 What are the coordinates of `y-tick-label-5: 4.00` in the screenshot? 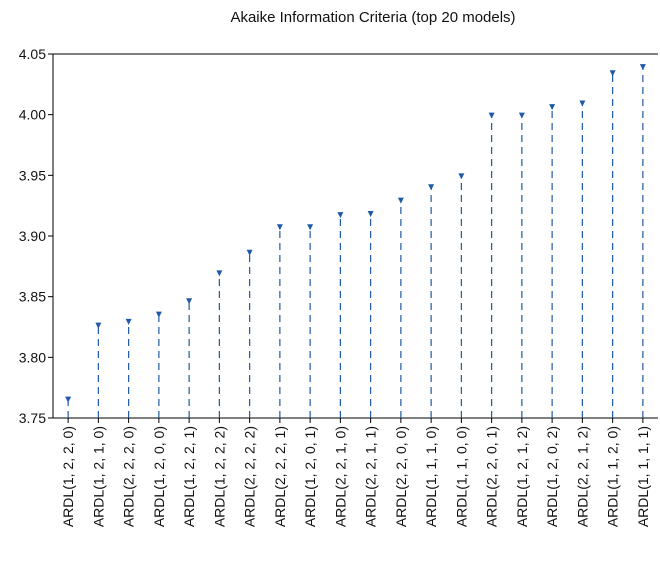 It's located at (32, 115).